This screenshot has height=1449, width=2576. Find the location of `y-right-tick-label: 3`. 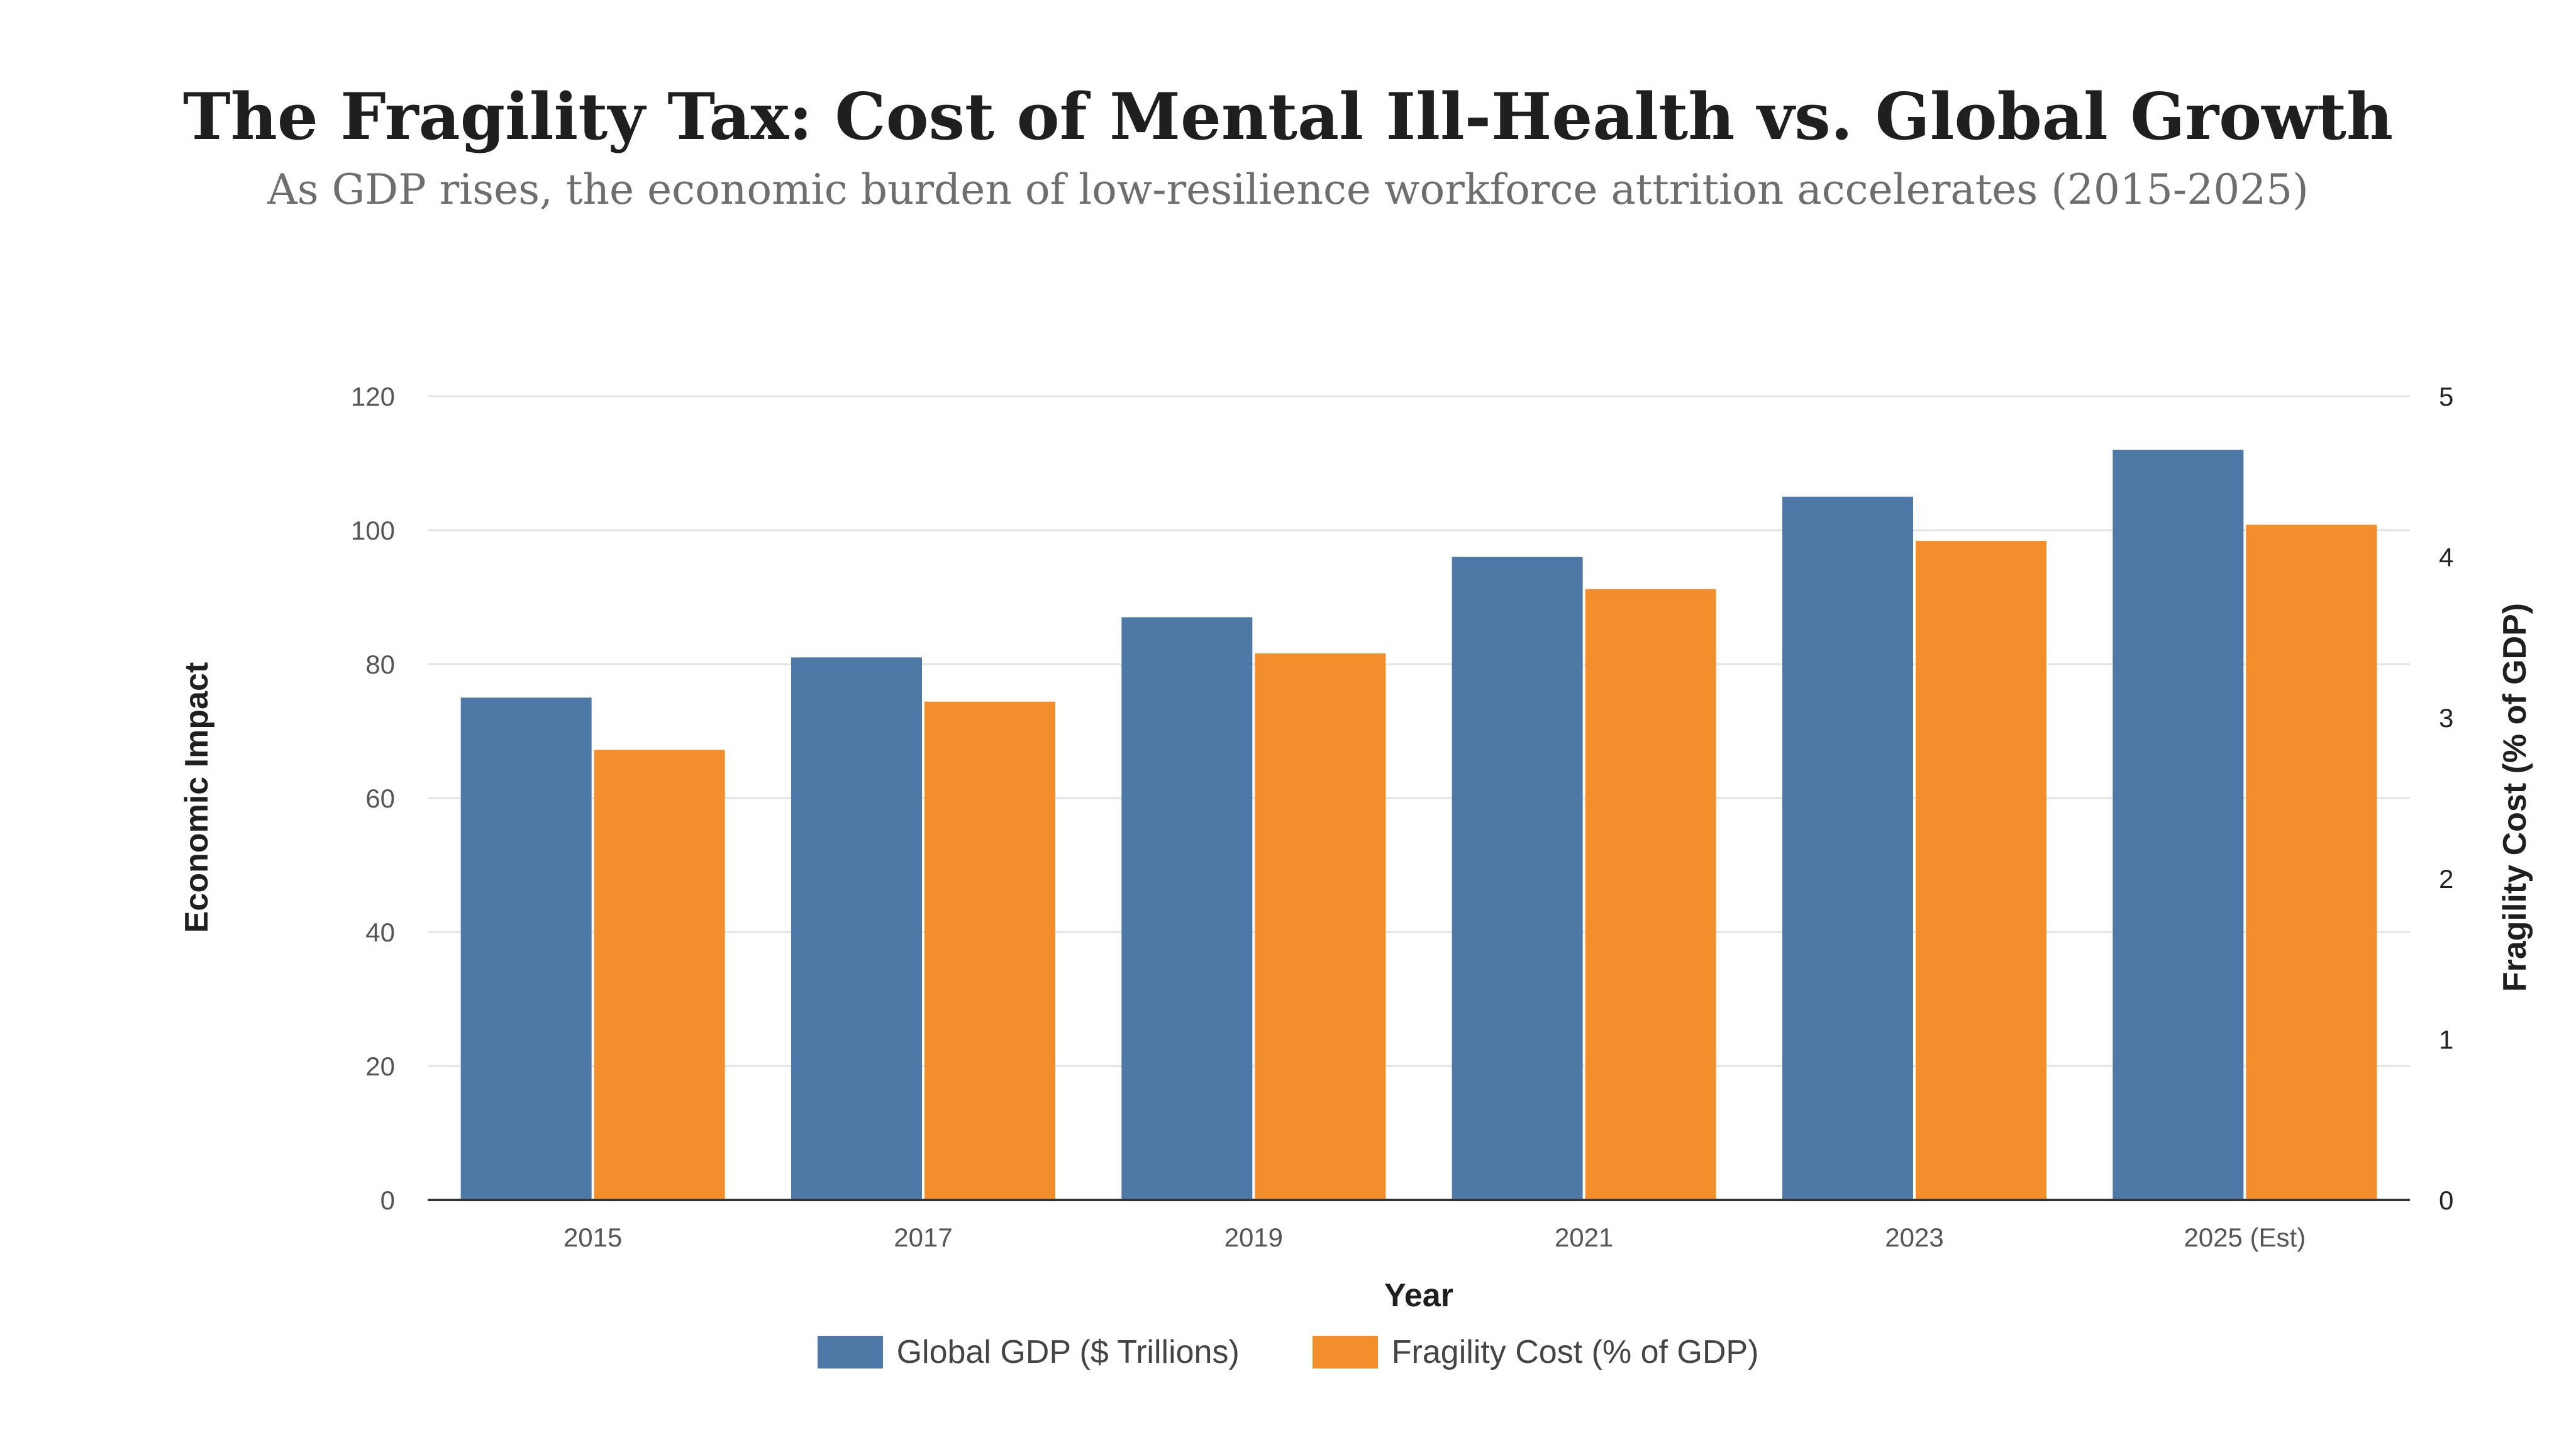

y-right-tick-label: 3 is located at coordinates (2446, 718).